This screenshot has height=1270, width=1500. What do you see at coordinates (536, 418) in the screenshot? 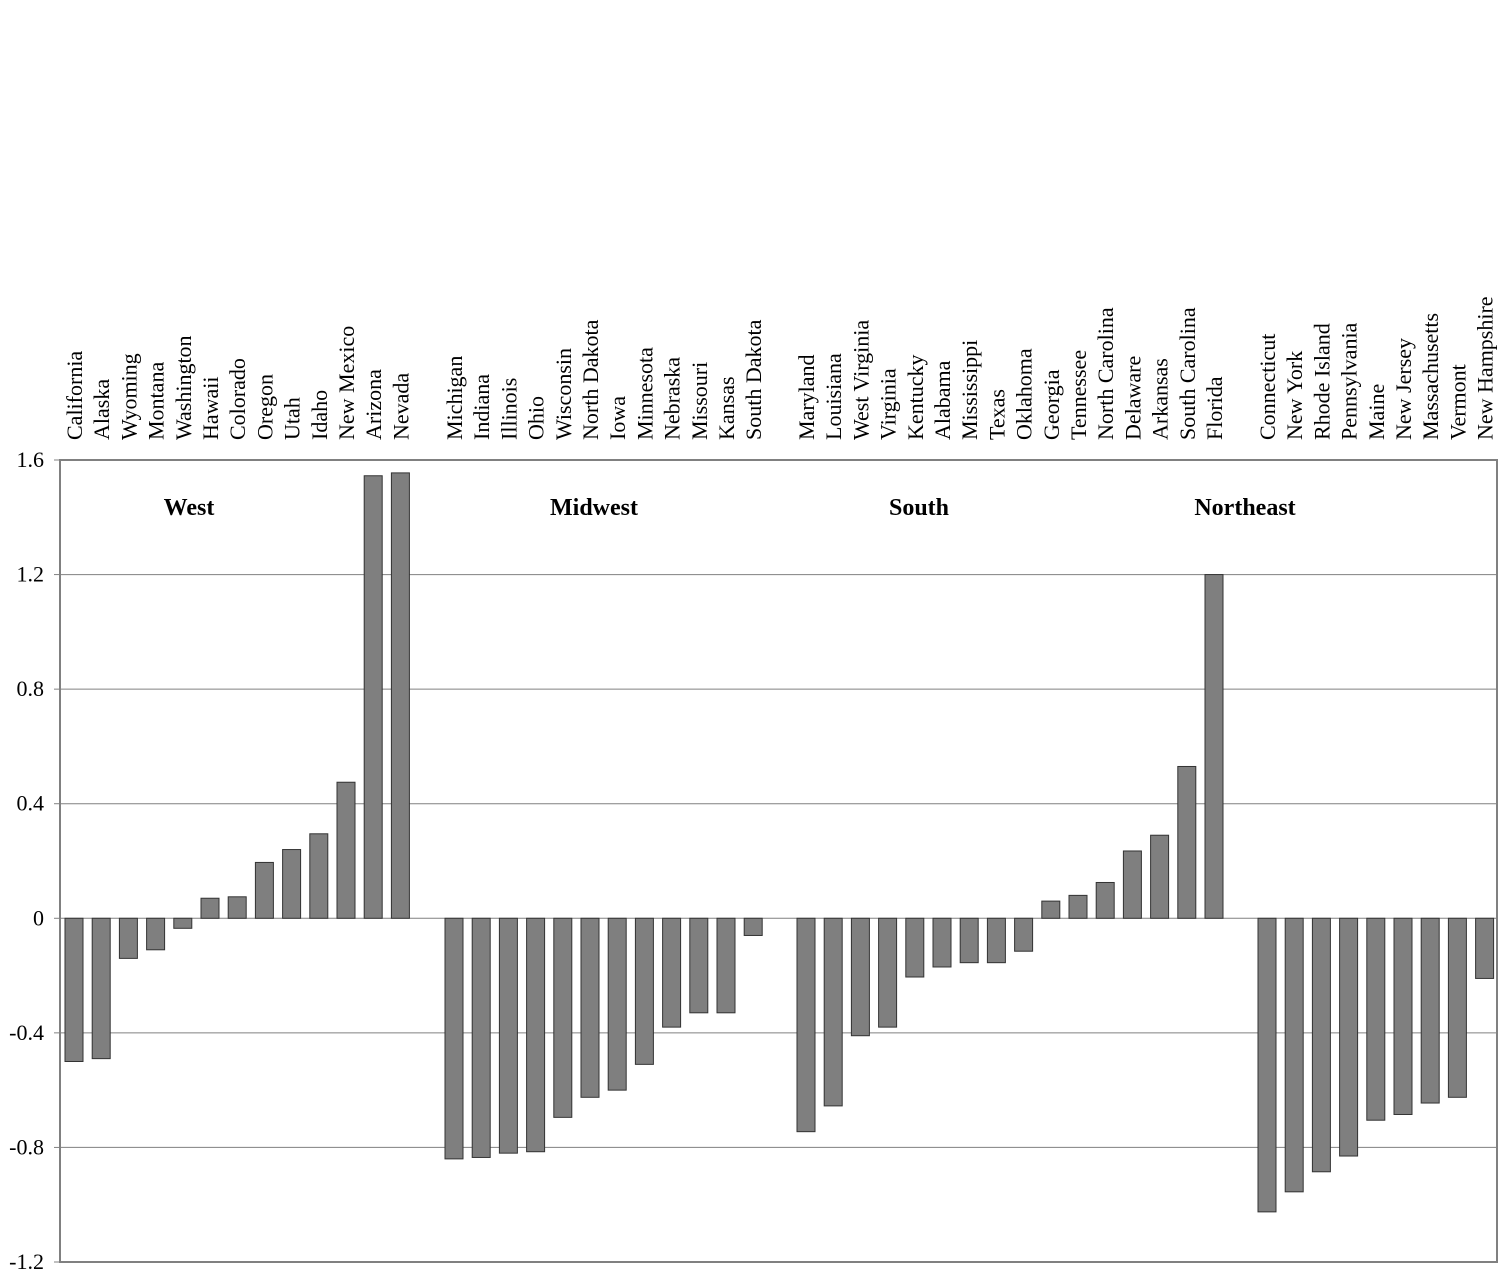
I see `category-label: Ohio` at bounding box center [536, 418].